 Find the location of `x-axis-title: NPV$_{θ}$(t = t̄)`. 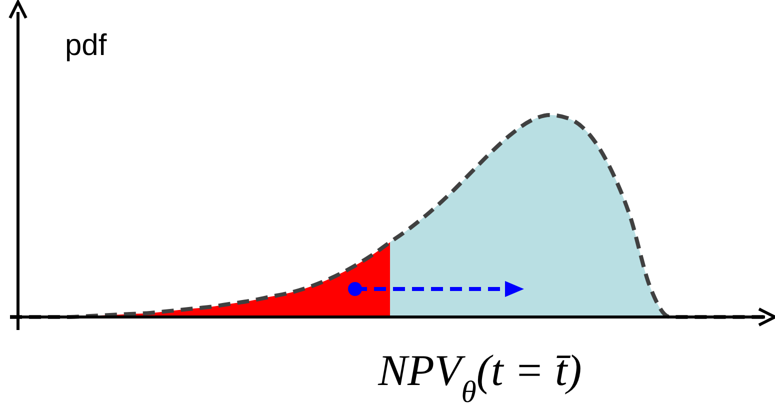

x-axis-title: NPV$_{θ}$(t = t̄) is located at coordinates (479, 376).